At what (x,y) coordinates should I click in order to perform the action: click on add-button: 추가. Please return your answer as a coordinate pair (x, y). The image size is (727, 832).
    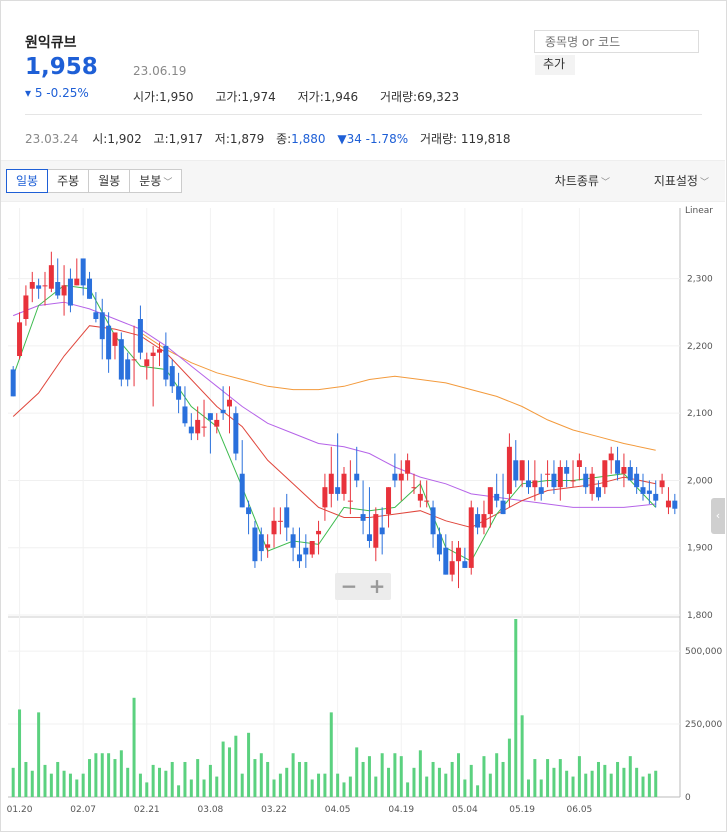
    Looking at the image, I should click on (555, 65).